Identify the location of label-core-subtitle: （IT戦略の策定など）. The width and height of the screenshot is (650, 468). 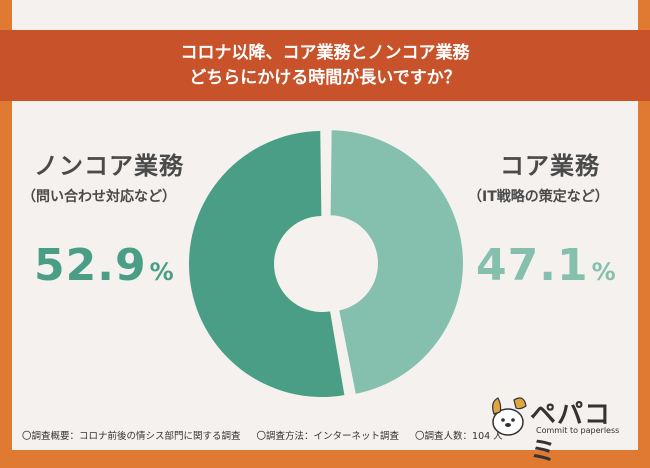
(538, 197).